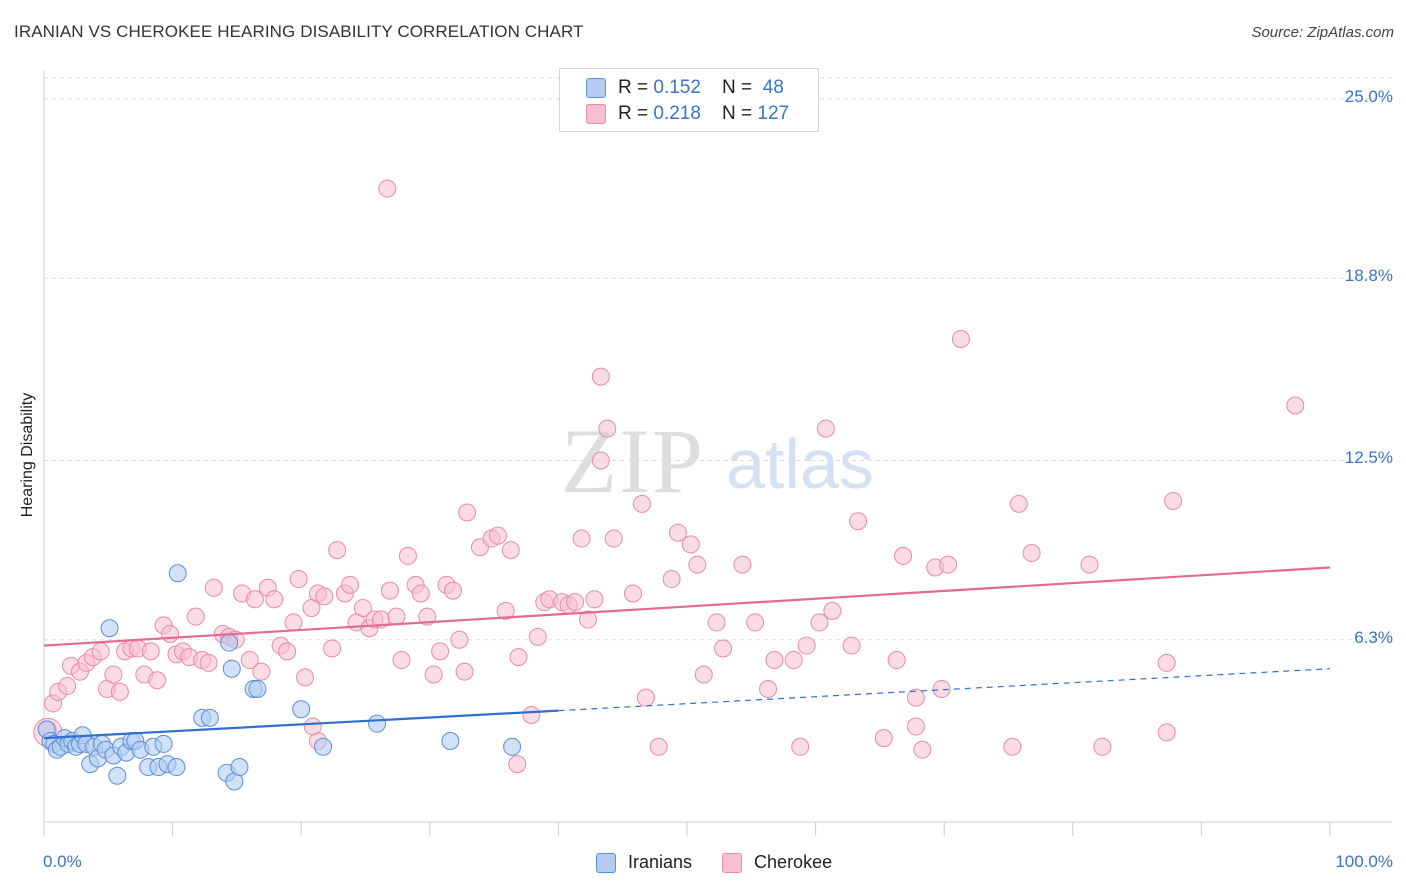 The height and width of the screenshot is (892, 1406). What do you see at coordinates (596, 114) in the screenshot?
I see `cherokee-swatch` at bounding box center [596, 114].